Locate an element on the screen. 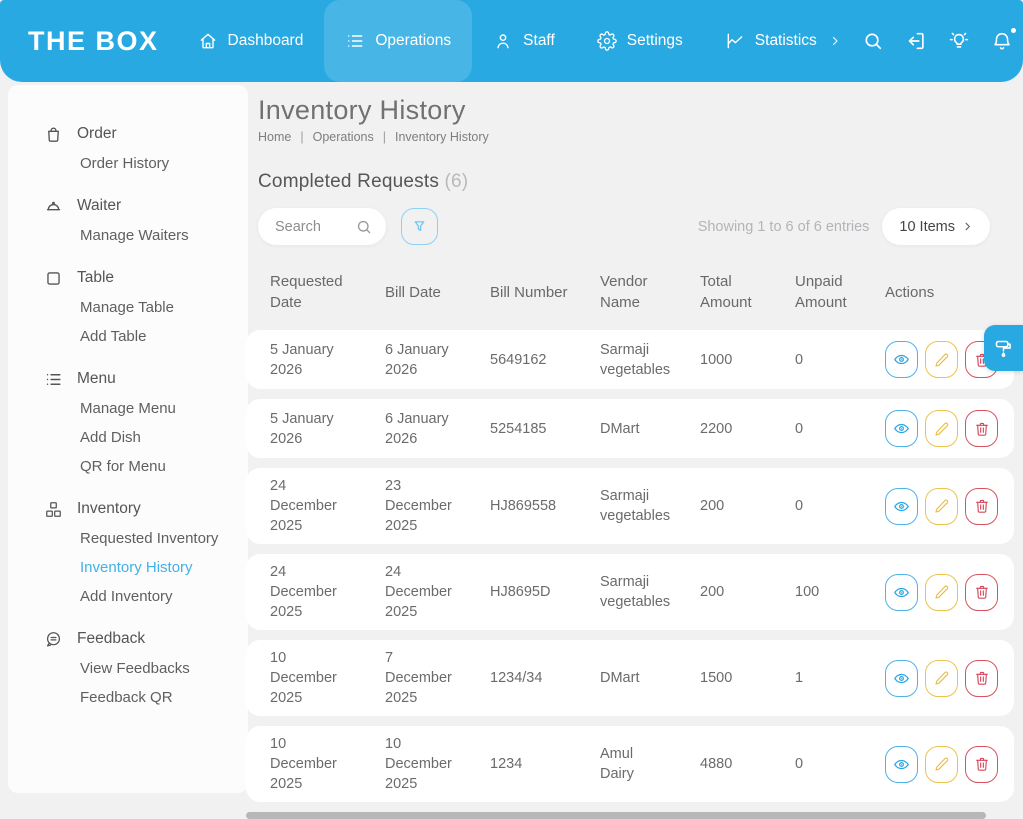 The width and height of the screenshot is (1023, 819). search-box is located at coordinates (322, 226).